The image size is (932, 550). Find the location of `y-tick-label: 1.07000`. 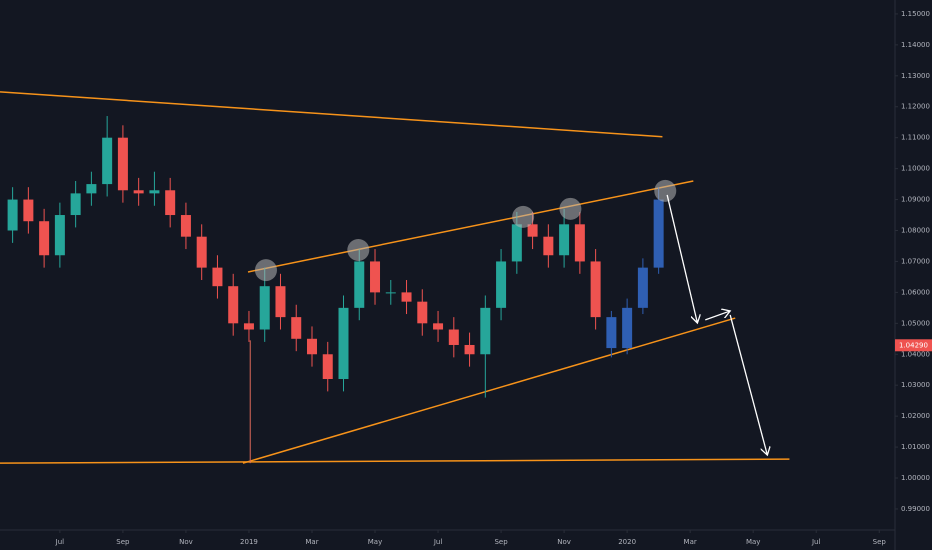

y-tick-label: 1.07000 is located at coordinates (915, 261).